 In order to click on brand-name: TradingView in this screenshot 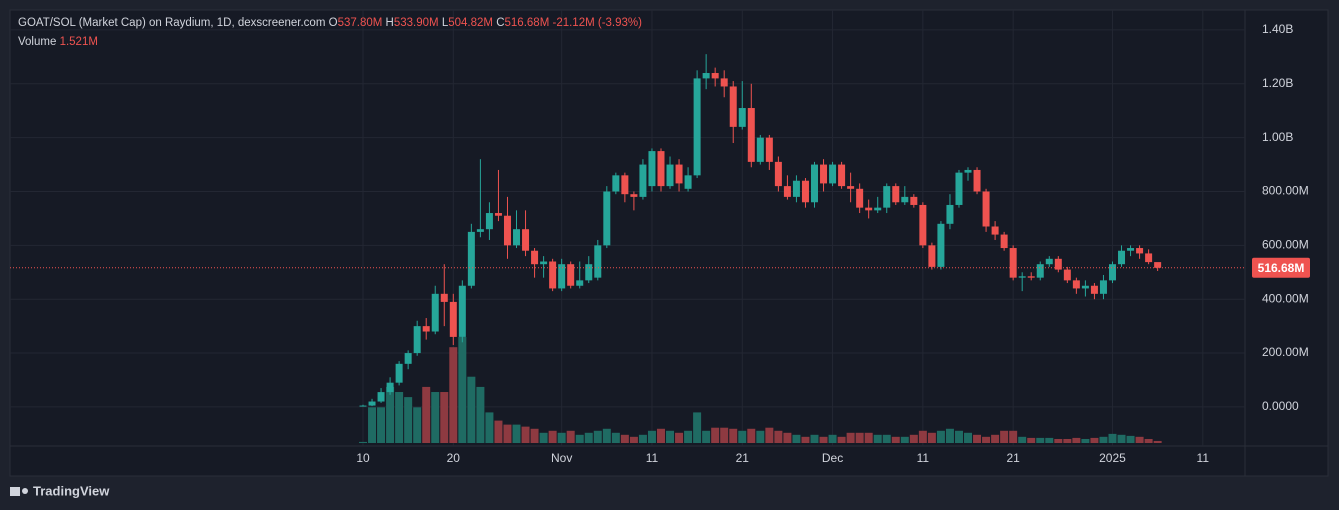, I will do `click(71, 490)`.